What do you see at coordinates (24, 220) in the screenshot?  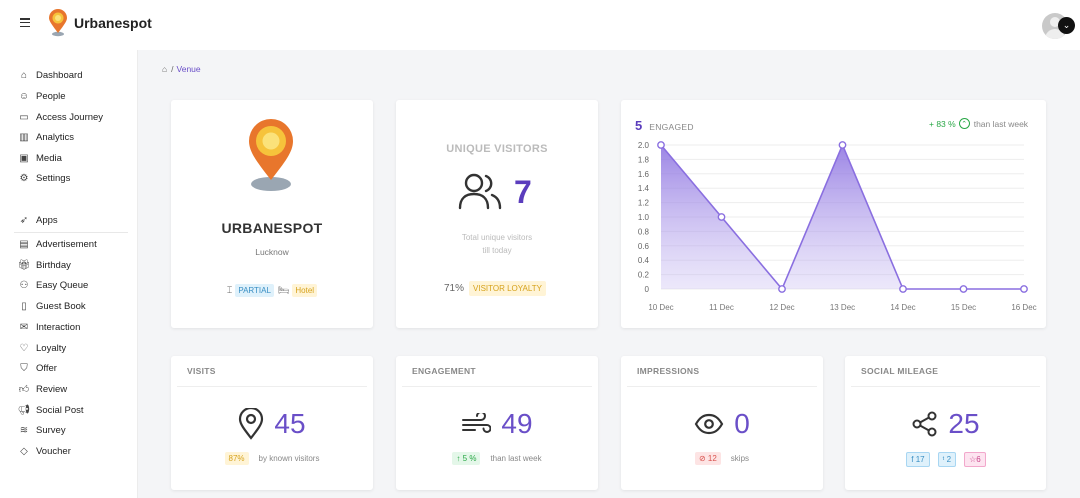 I see `rocket-icon: ➶` at bounding box center [24, 220].